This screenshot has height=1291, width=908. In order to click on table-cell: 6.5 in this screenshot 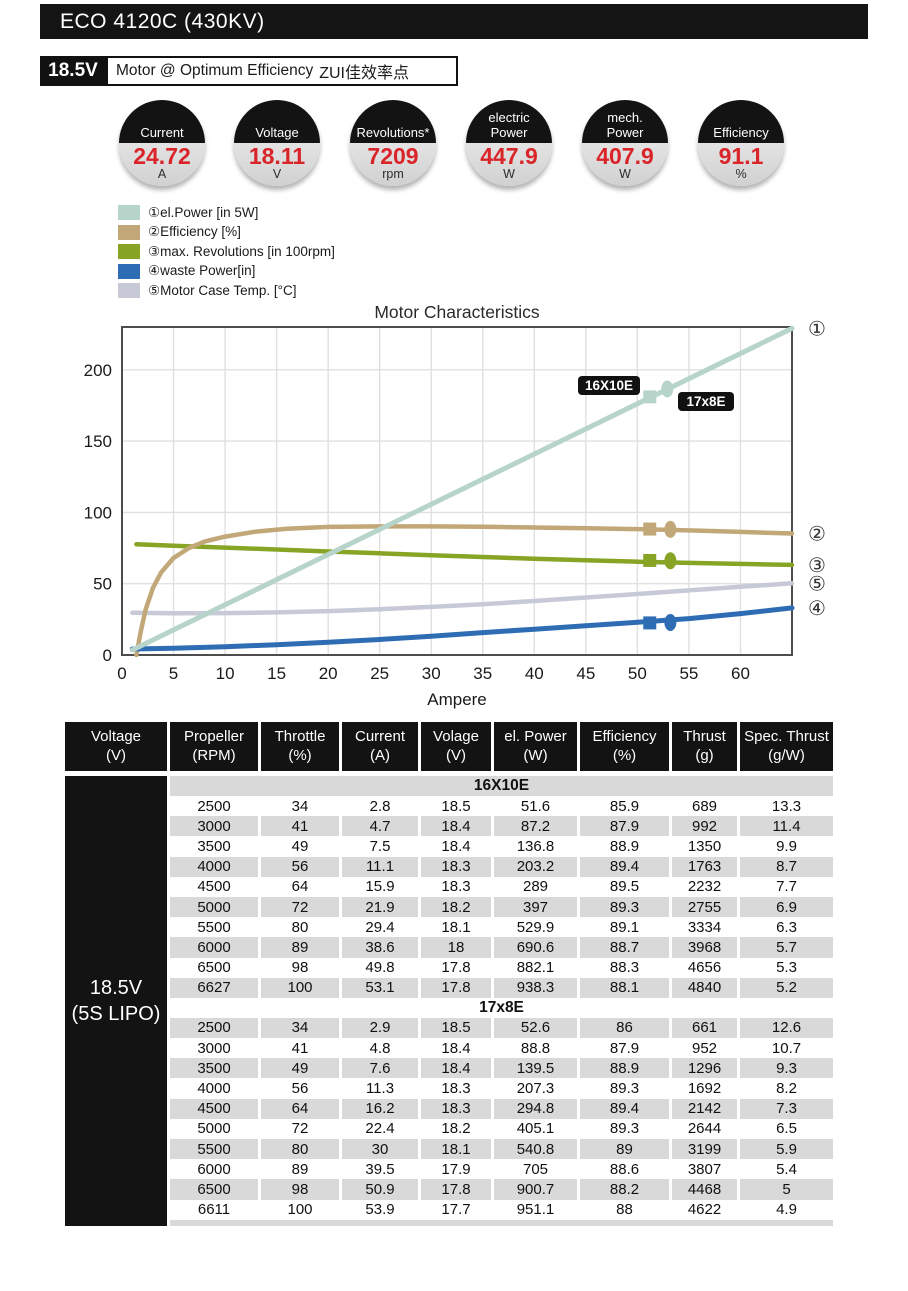, I will do `click(786, 1128)`.